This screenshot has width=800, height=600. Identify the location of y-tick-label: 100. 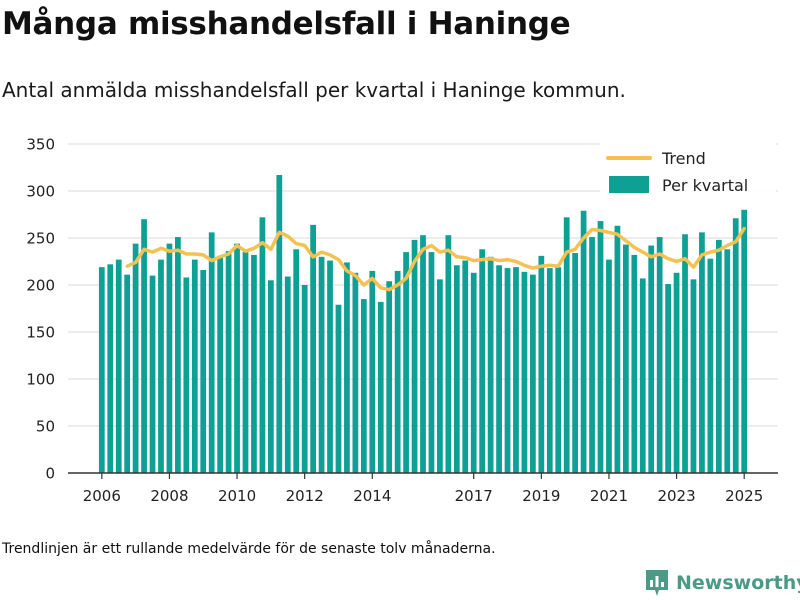
(40, 380).